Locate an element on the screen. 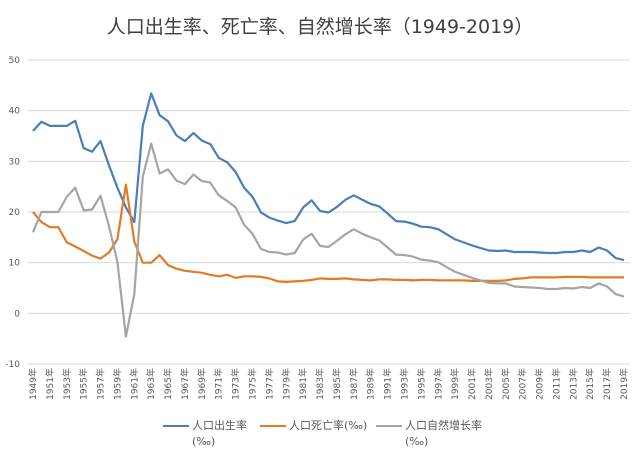 The height and width of the screenshot is (458, 640). y-tick-label: 40 is located at coordinates (15, 112).